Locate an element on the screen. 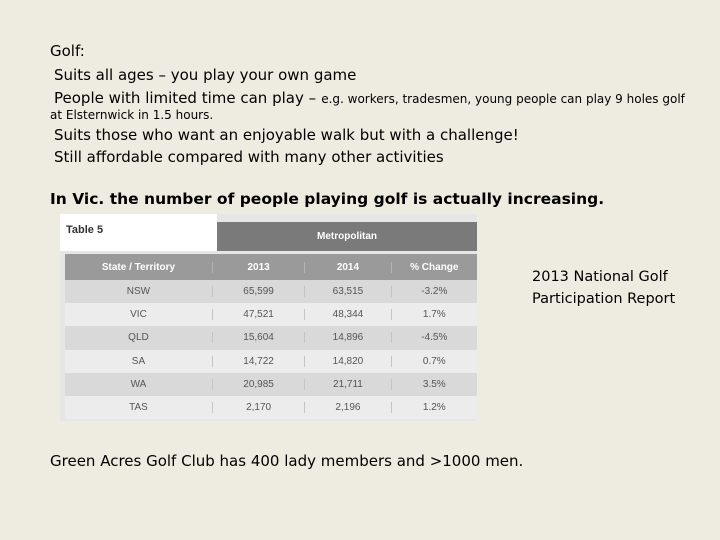 The width and height of the screenshot is (720, 540). table-column-header: State / Territory is located at coordinates (138, 267).